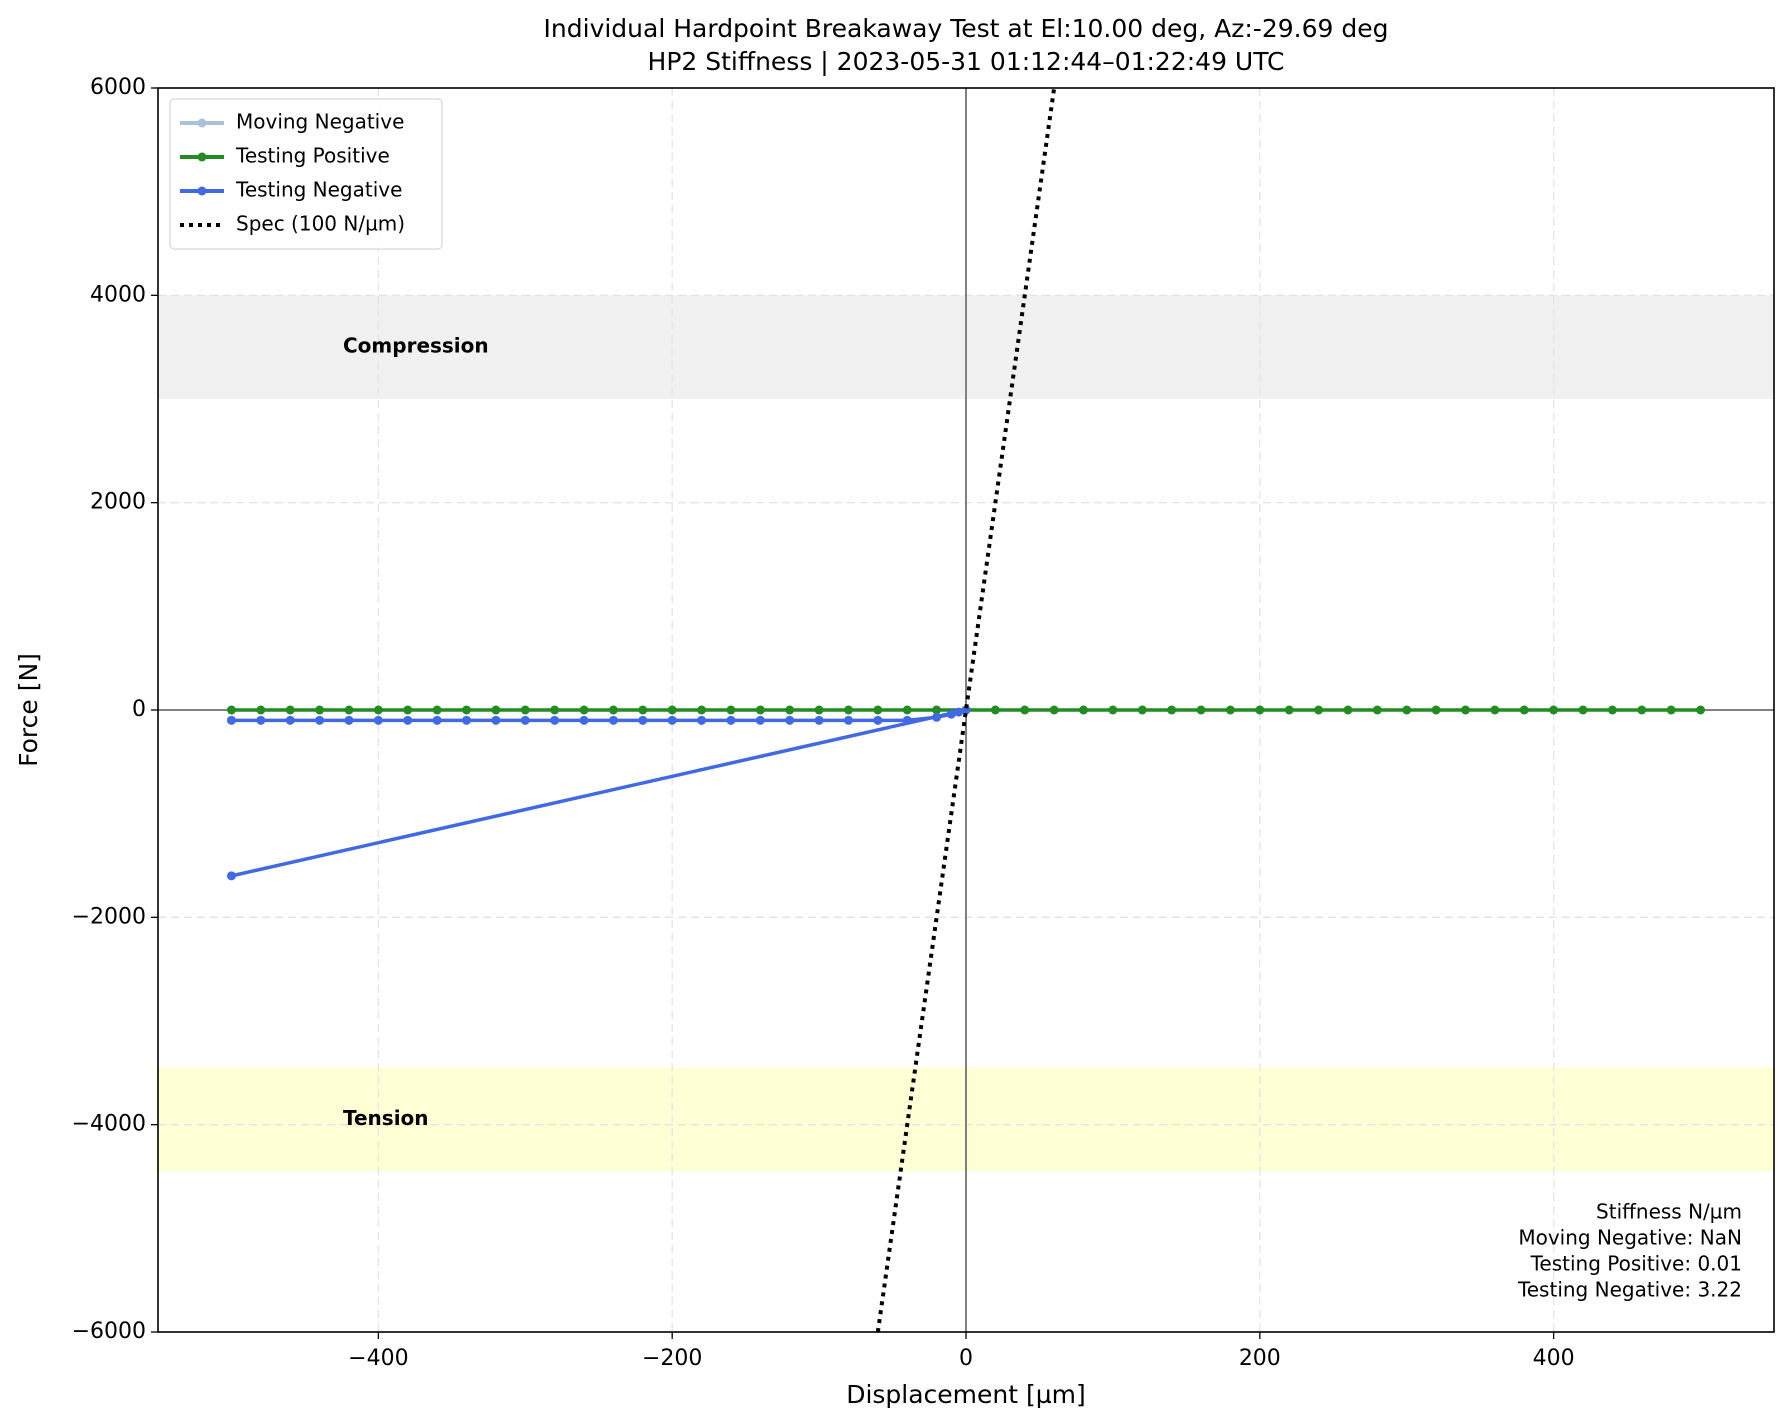 This screenshot has width=1782, height=1423. What do you see at coordinates (1260, 1358) in the screenshot?
I see `x-tick-label: 200` at bounding box center [1260, 1358].